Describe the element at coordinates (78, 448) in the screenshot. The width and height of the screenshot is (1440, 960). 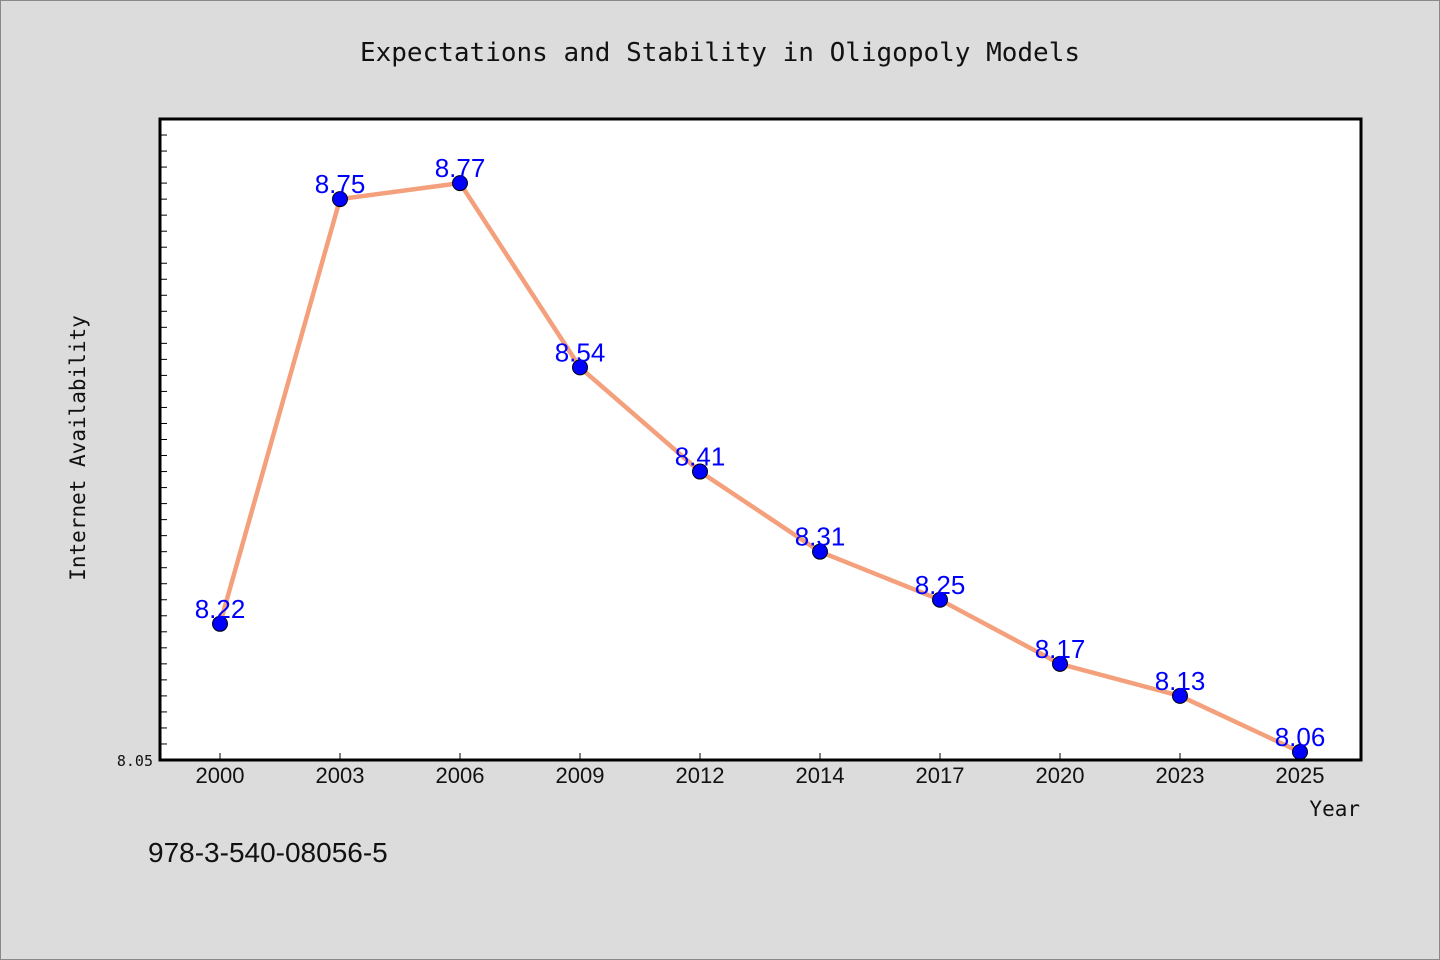
I see `y-axis-label: Internet Availability` at that location.